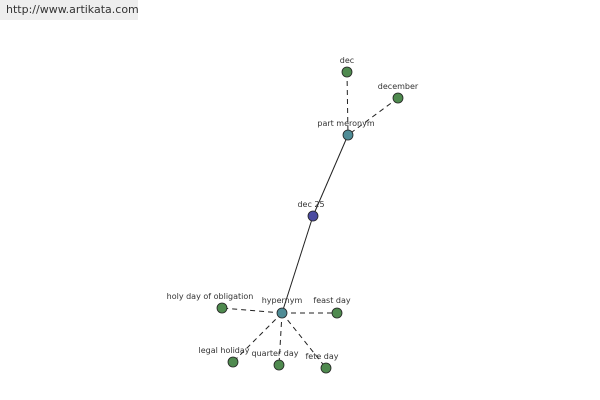  I want to click on node-label: dec 25, so click(310, 204).